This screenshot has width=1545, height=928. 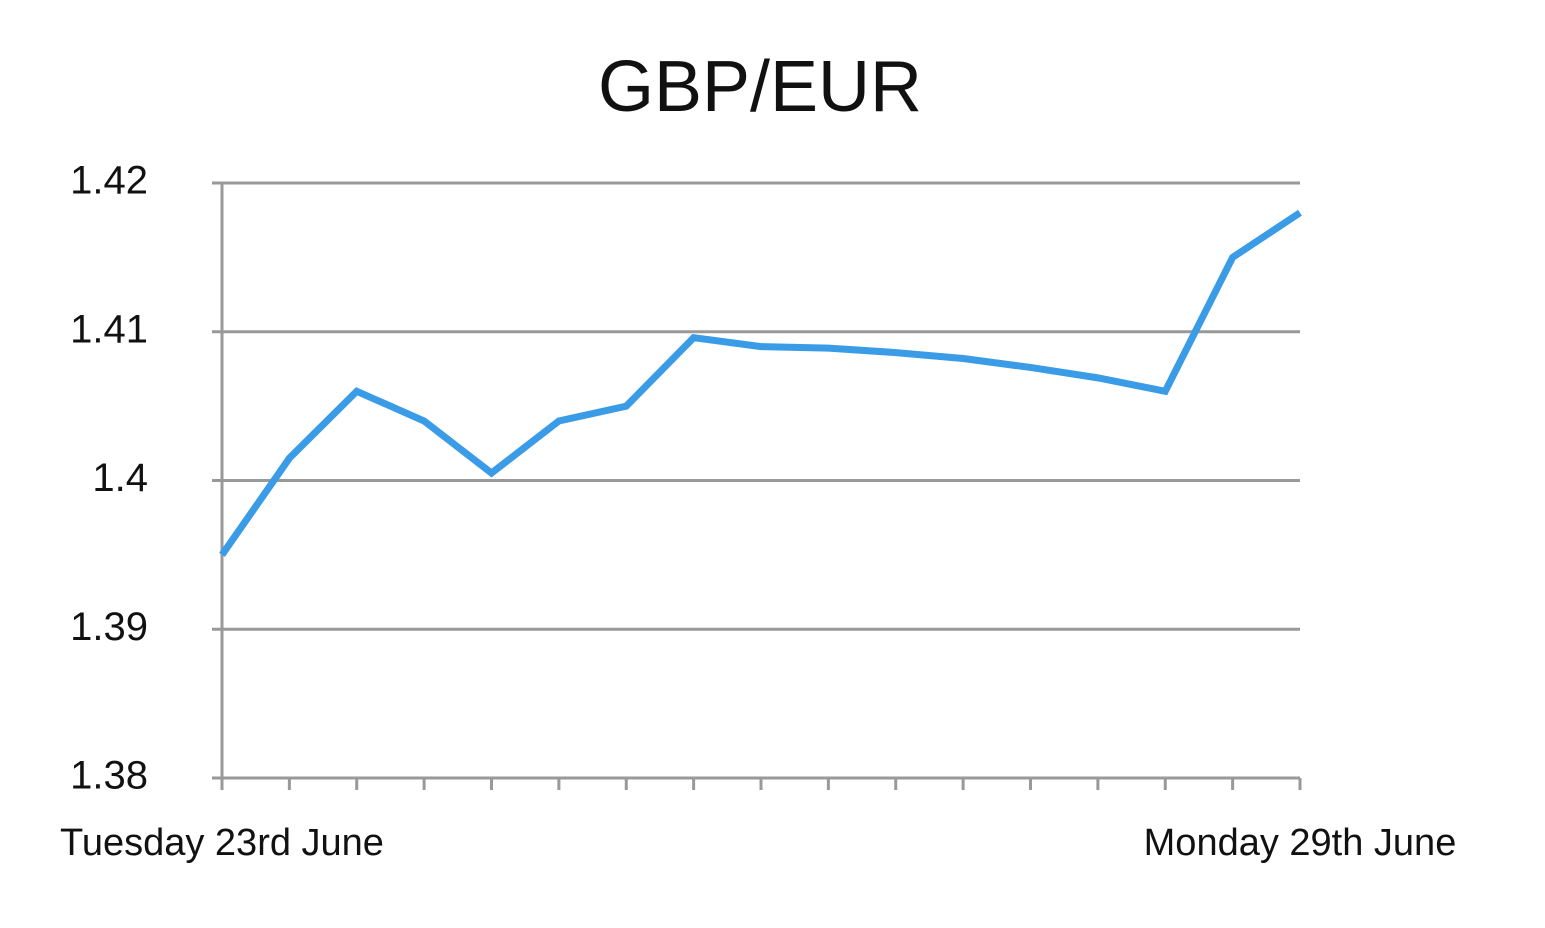 I want to click on y-tick-label: 1.4, so click(x=120, y=478).